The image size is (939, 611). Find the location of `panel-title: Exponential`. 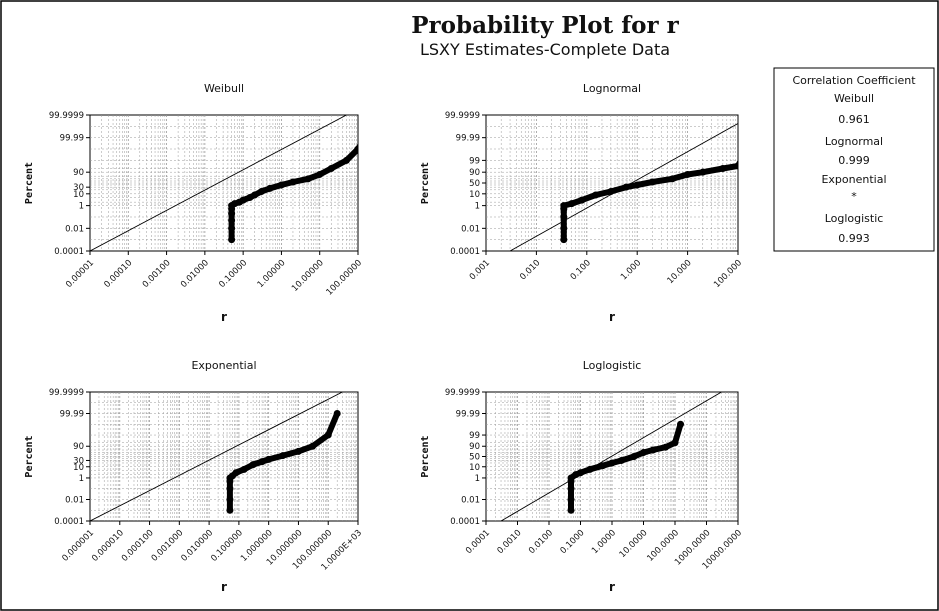

panel-title: Exponential is located at coordinates (223, 365).